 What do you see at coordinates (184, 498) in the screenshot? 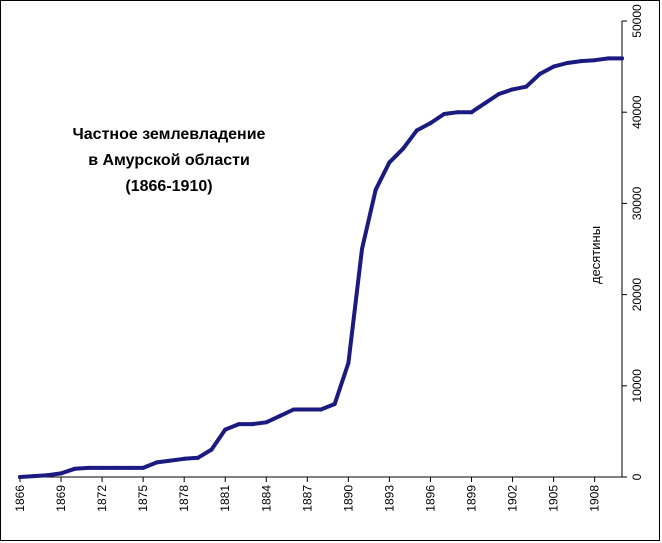
I see `x-tick-label: 1878` at bounding box center [184, 498].